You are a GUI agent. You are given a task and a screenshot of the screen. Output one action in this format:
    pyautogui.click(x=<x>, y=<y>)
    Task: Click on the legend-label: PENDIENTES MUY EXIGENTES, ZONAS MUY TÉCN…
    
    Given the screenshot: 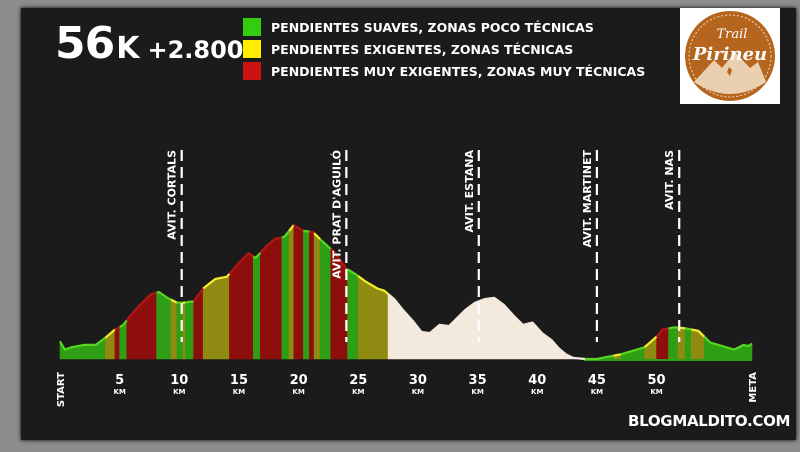 What is the action you would take?
    pyautogui.click(x=458, y=71)
    